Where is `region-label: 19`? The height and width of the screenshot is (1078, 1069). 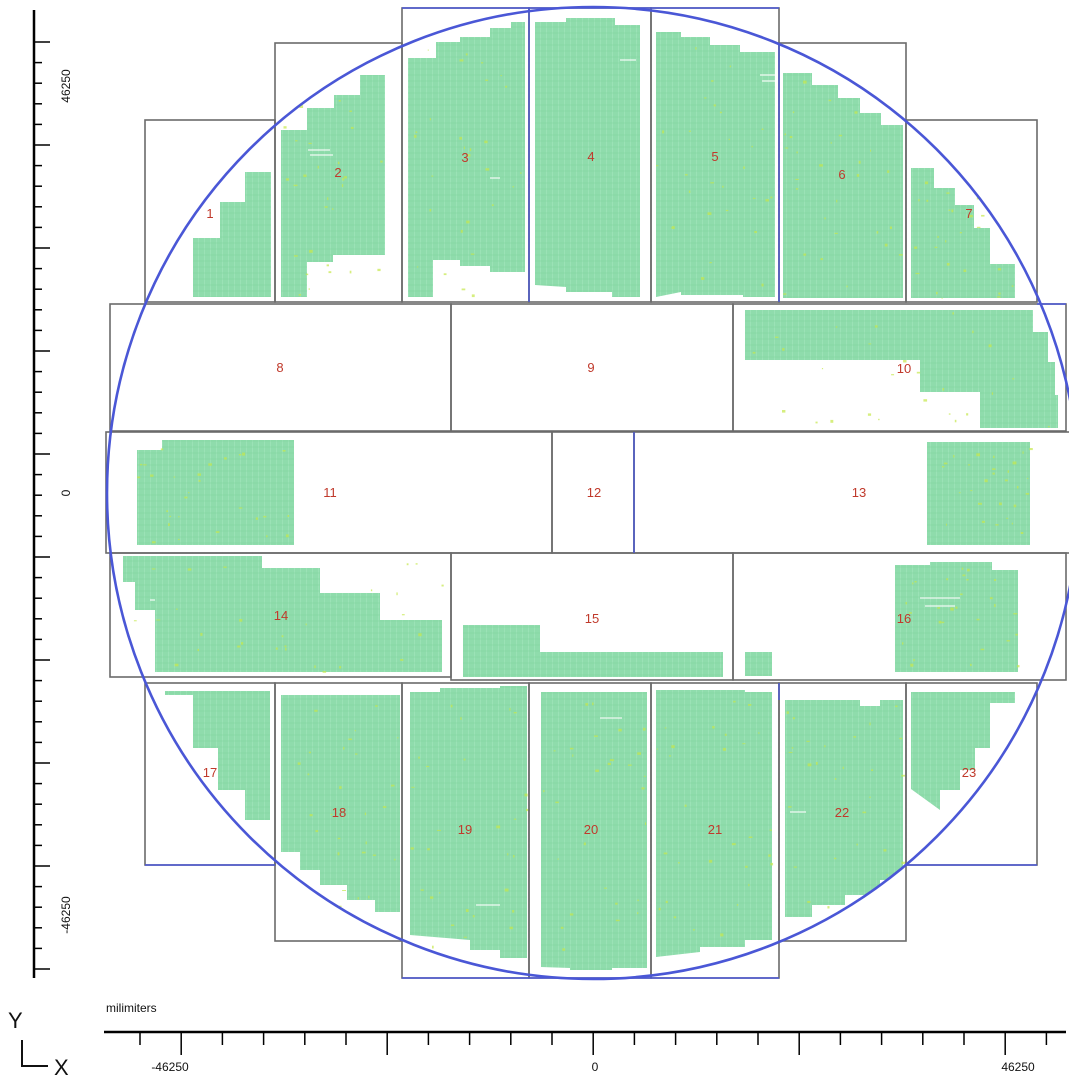 region-label: 19 is located at coordinates (465, 829).